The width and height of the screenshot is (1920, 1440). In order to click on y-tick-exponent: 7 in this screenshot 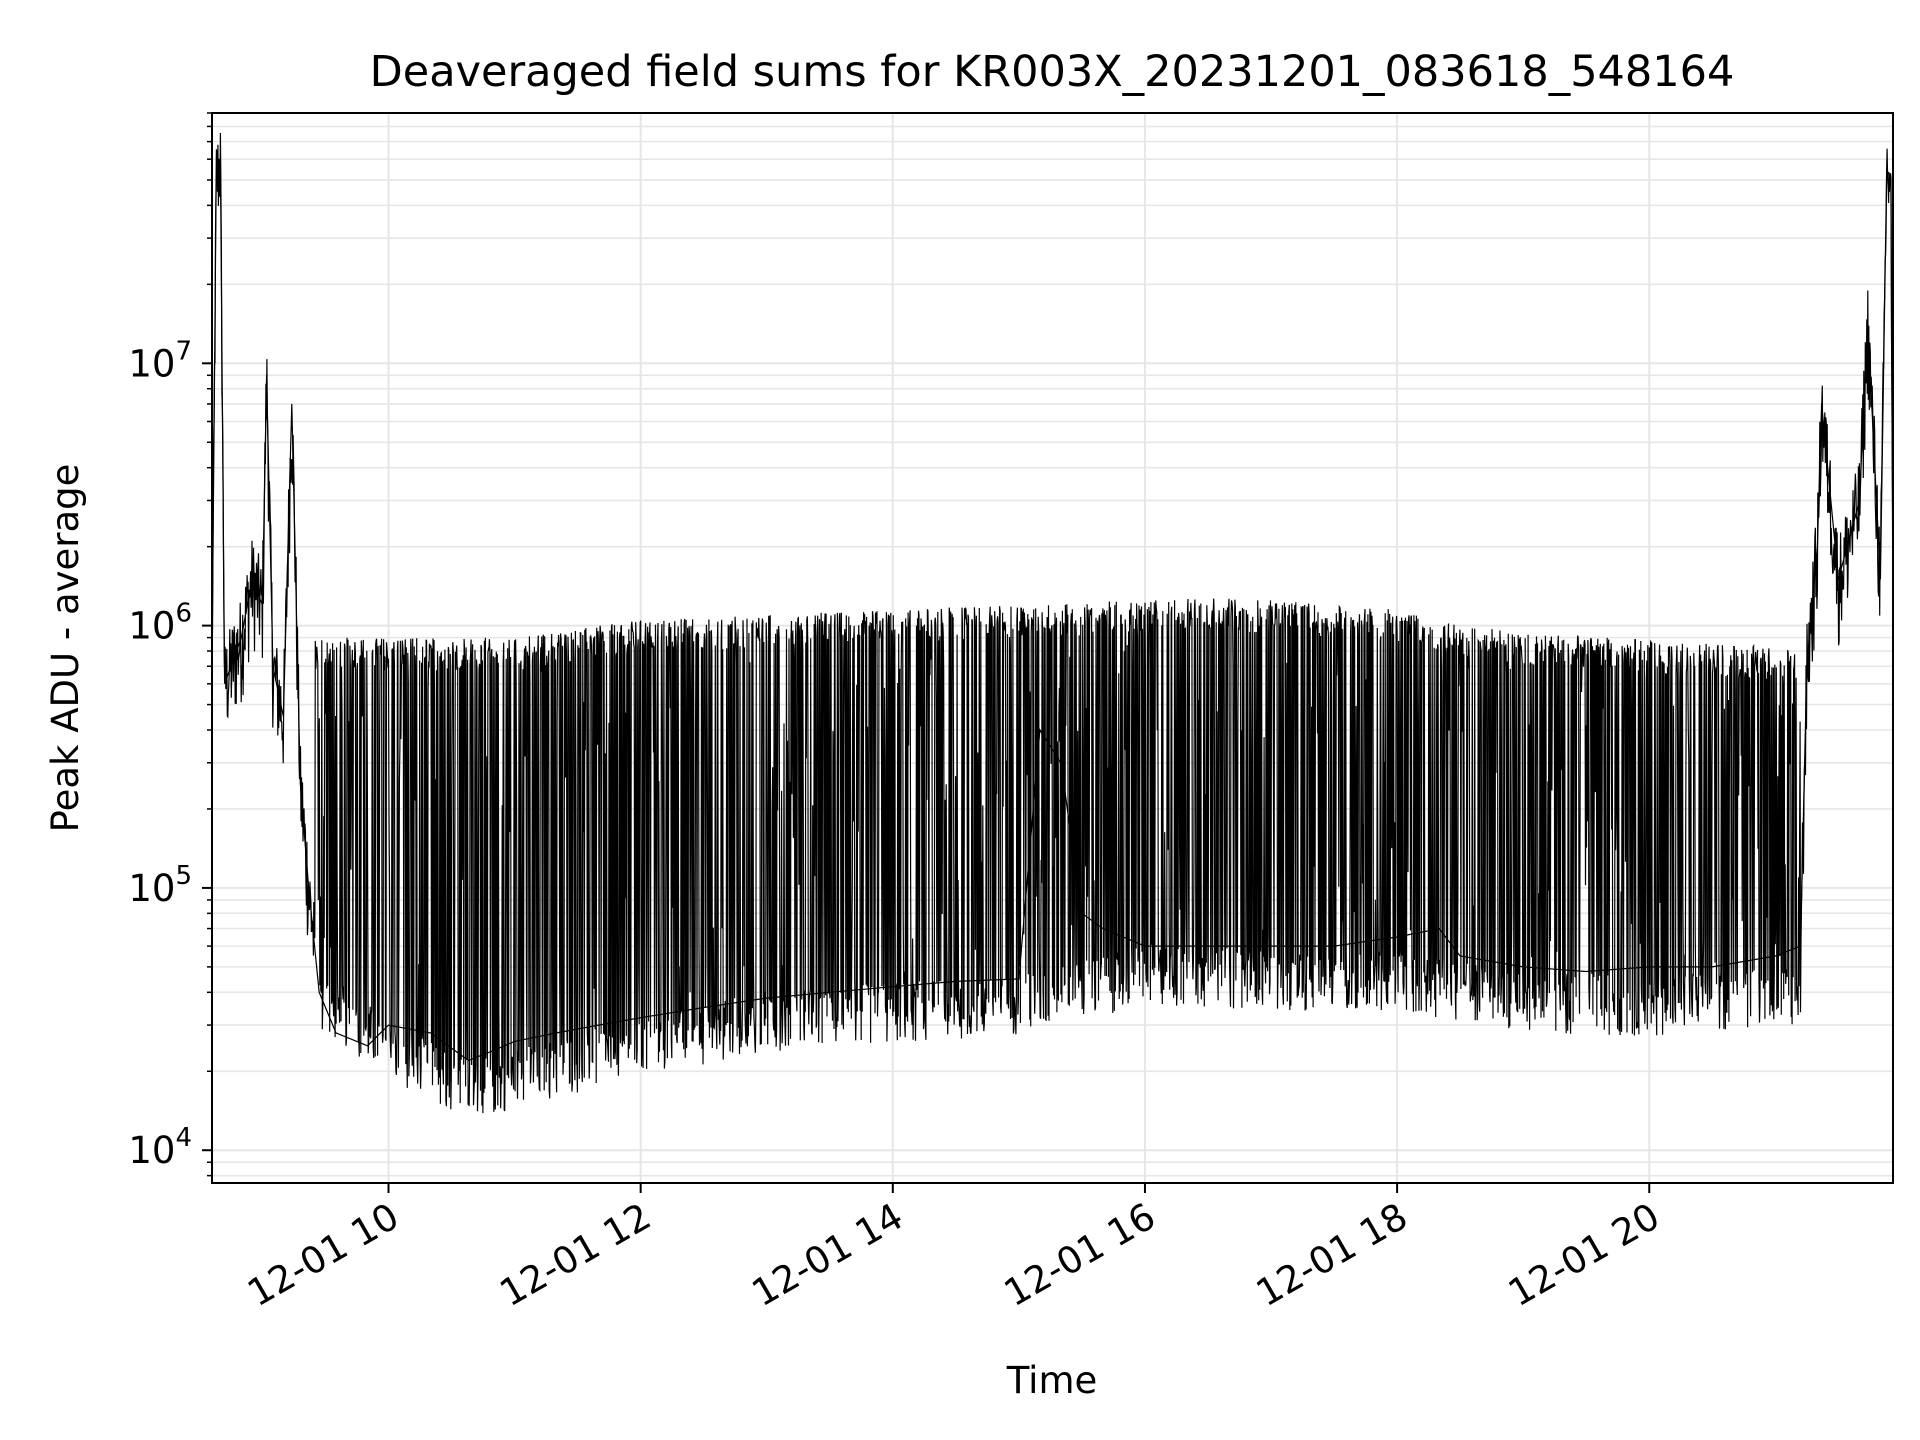, I will do `click(183, 351)`.